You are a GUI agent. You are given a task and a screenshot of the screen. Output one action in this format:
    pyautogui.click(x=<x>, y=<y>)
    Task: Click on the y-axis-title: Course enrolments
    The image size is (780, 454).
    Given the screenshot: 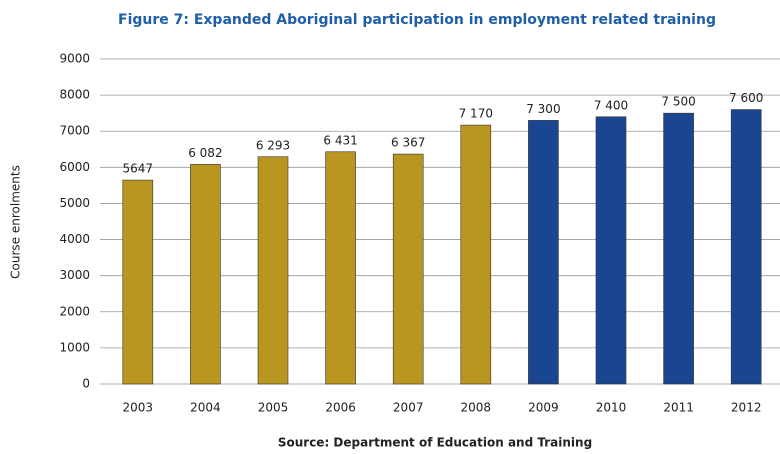 What is the action you would take?
    pyautogui.click(x=16, y=222)
    